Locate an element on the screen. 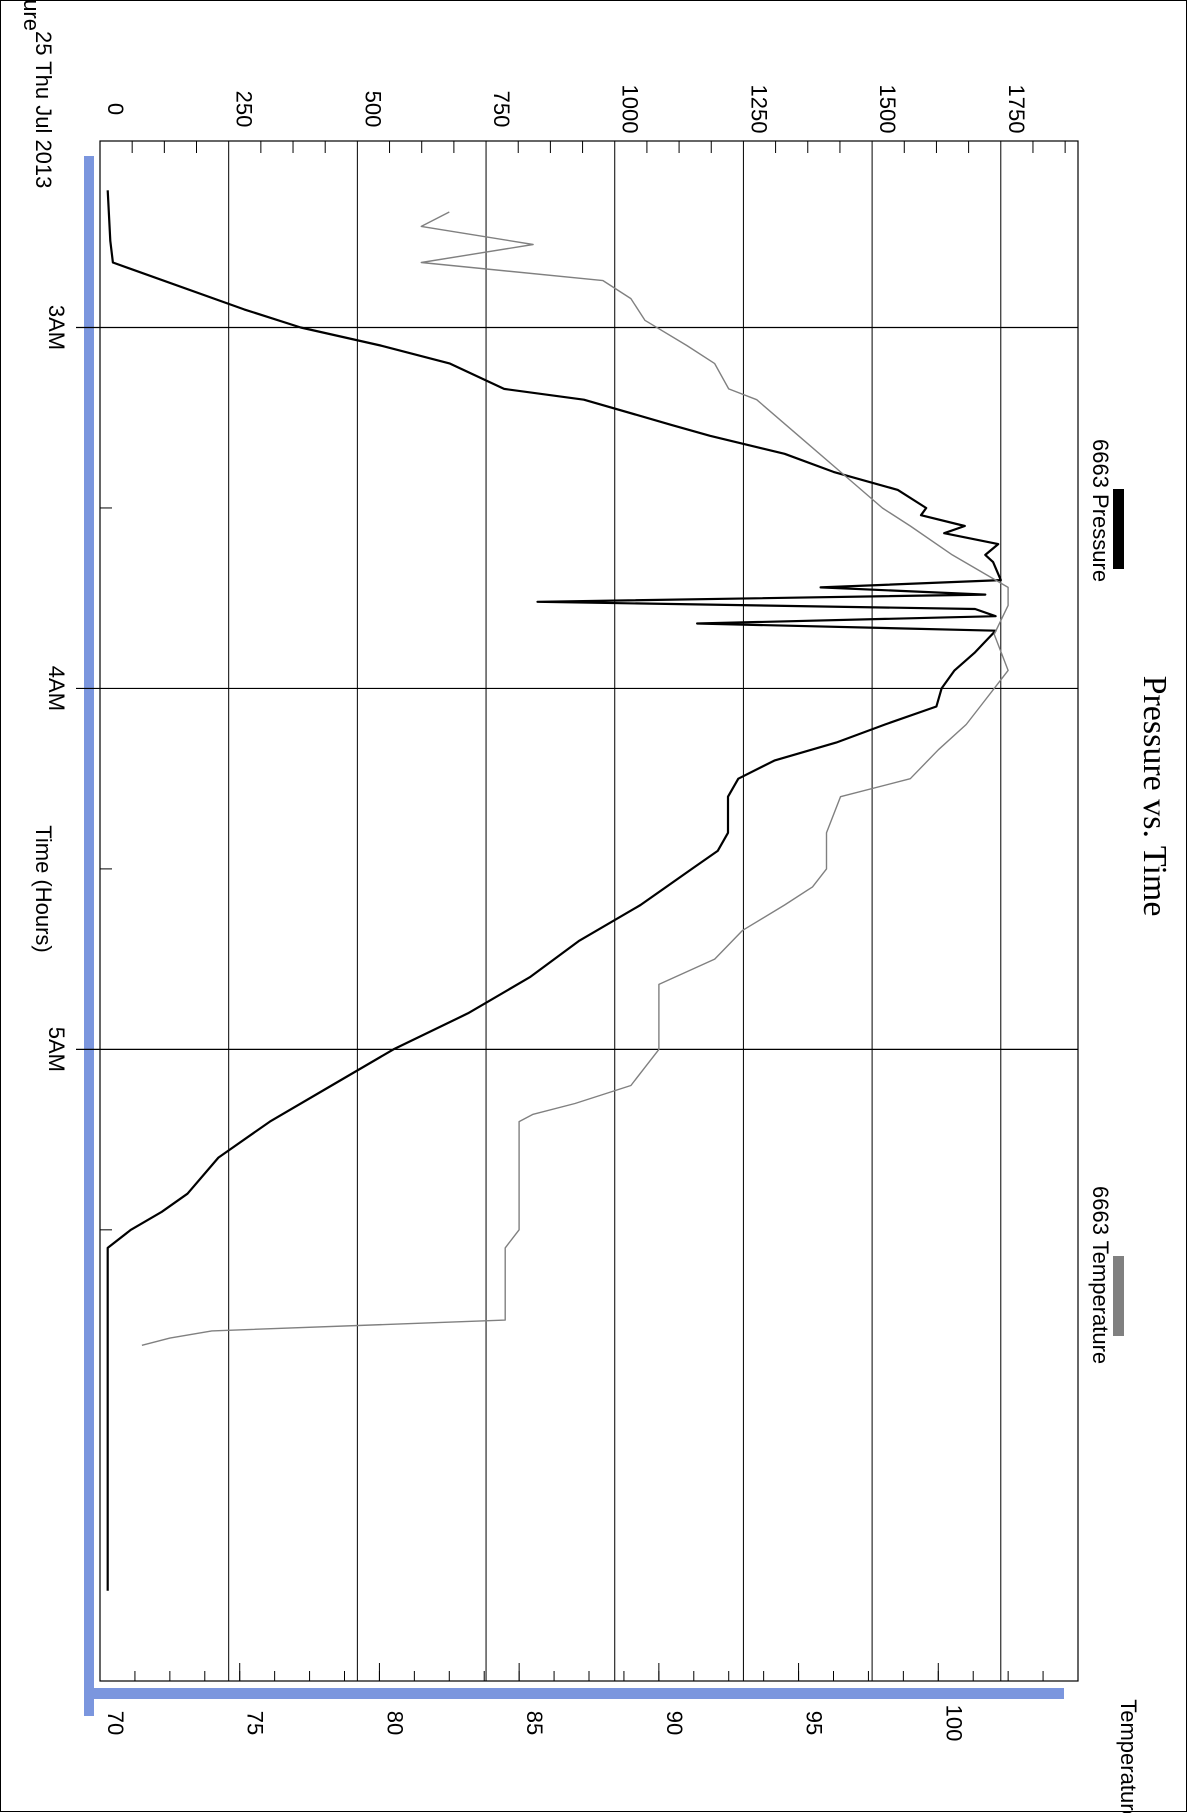 This screenshot has height=1813, width=1187. pressure-tick-label: 1500 is located at coordinates (887, 109).